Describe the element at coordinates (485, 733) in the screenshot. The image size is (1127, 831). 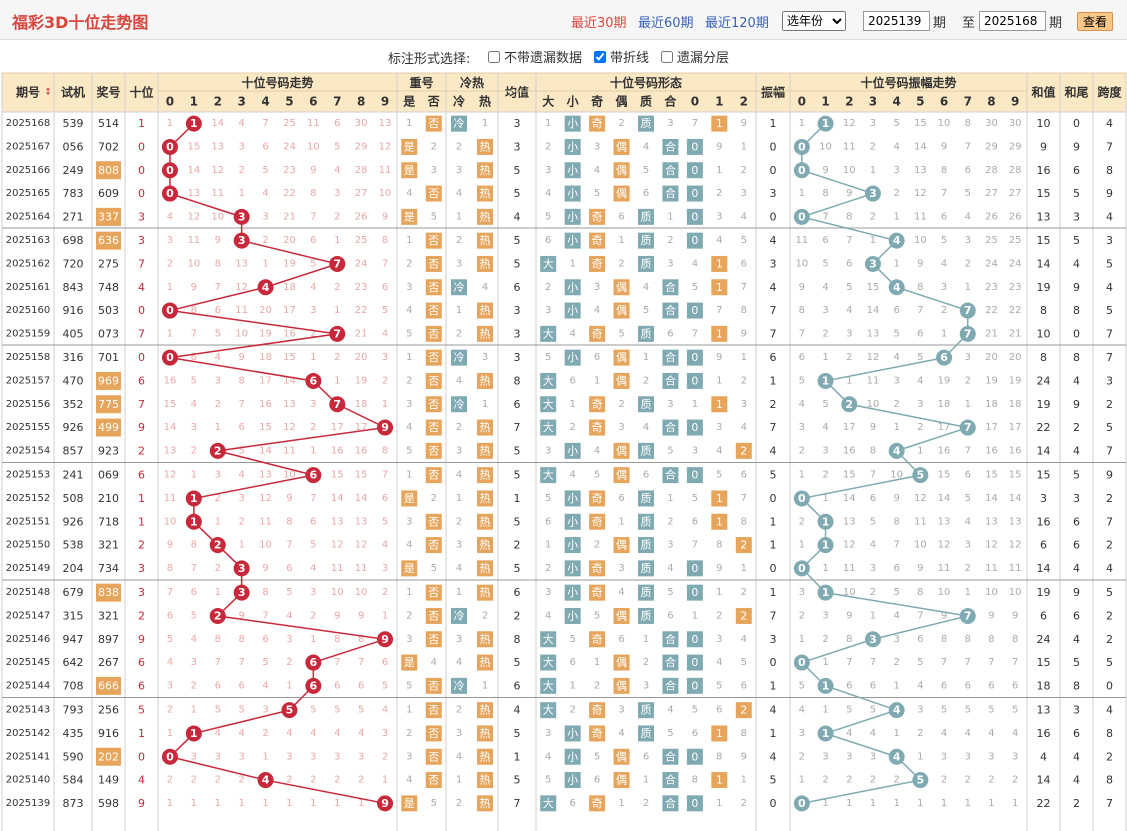
I see `hotcold-mark` at that location.